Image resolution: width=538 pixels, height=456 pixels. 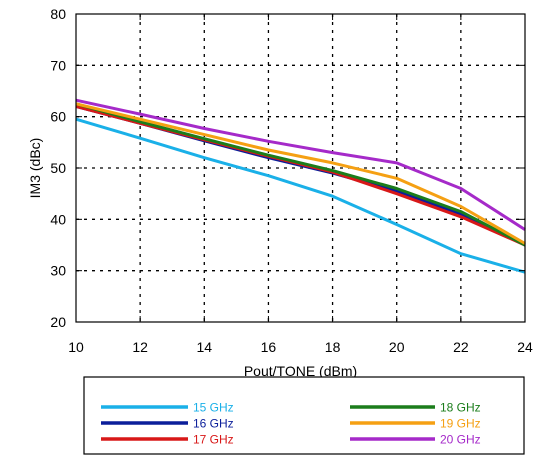 I want to click on legend-label-15-ghz: 15 GHz, so click(x=213, y=408).